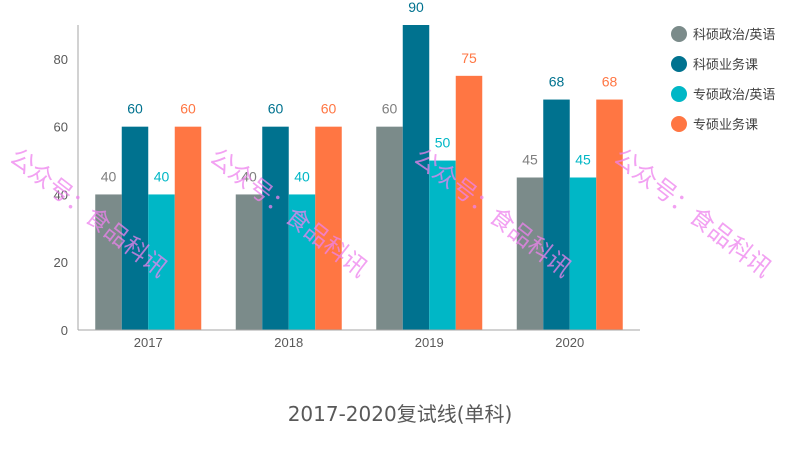  I want to click on data-label: 50, so click(443, 143).